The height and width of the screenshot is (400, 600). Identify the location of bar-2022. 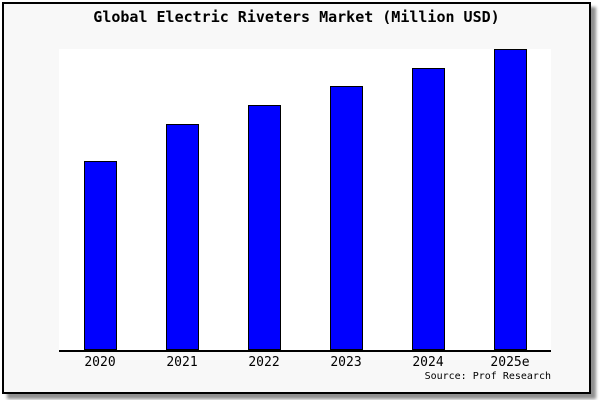
(264, 227).